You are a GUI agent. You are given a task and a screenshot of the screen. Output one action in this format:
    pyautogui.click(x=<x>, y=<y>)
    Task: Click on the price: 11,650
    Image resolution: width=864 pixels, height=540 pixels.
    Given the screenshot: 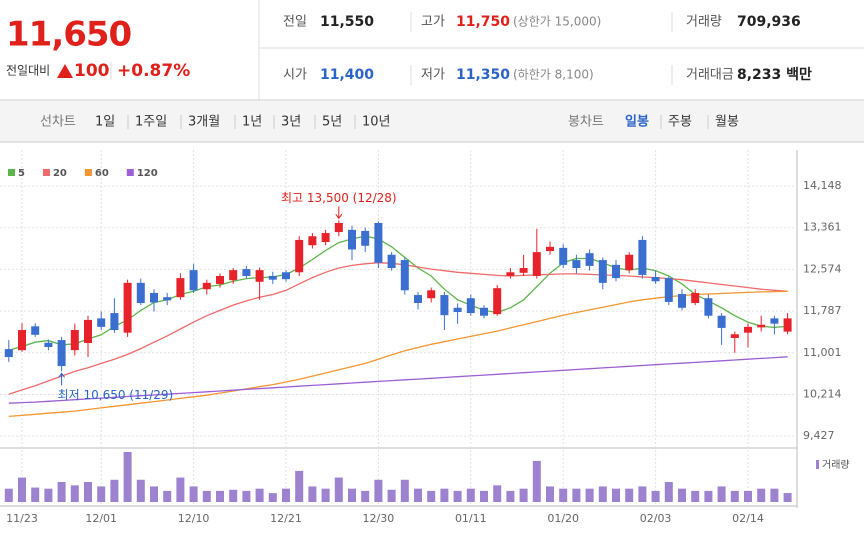 What is the action you would take?
    pyautogui.click(x=69, y=35)
    